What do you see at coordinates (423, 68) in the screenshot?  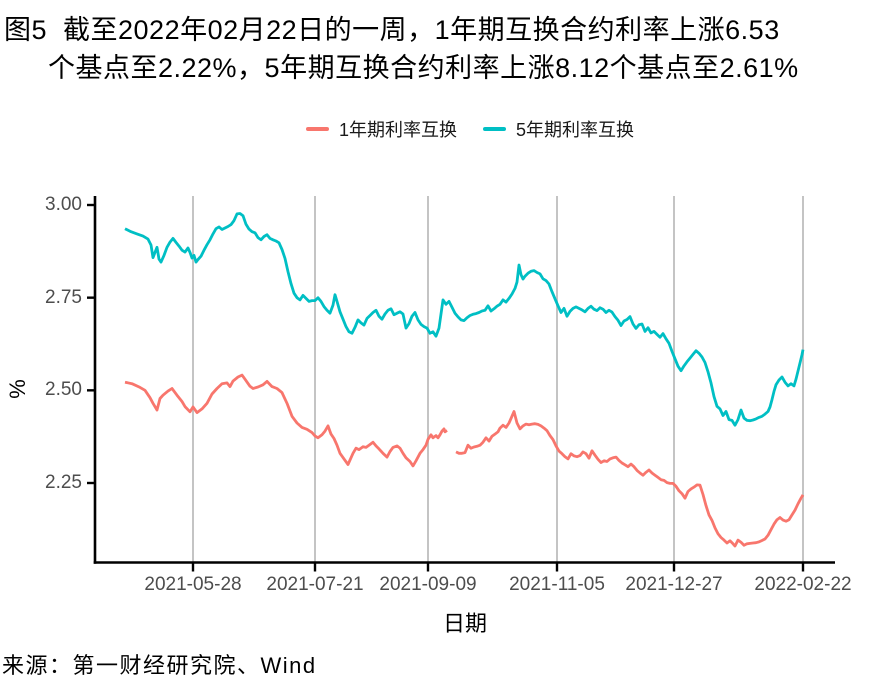 I see `figure-title-line2: 个基点至2.22%，5年期互换合约利率上涨8.12个基点至2.61%` at bounding box center [423, 68].